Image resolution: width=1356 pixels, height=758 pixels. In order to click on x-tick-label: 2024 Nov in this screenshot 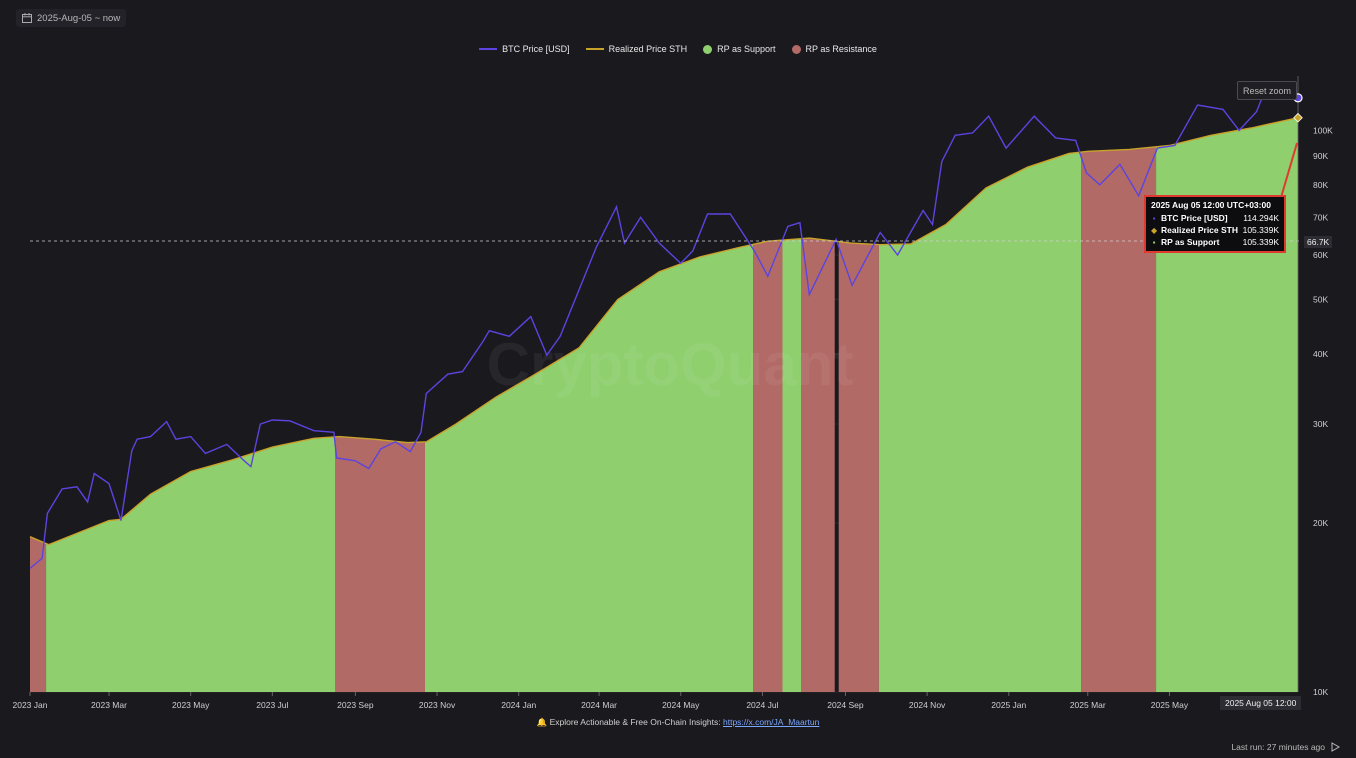, I will do `click(927, 705)`.